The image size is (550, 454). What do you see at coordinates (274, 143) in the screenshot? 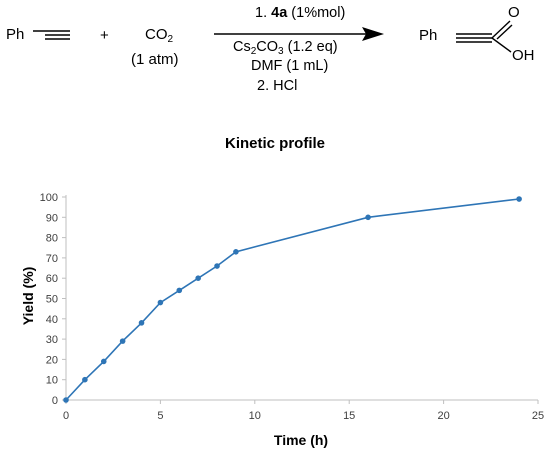
I see `chart-title: Kinetic profile` at bounding box center [274, 143].